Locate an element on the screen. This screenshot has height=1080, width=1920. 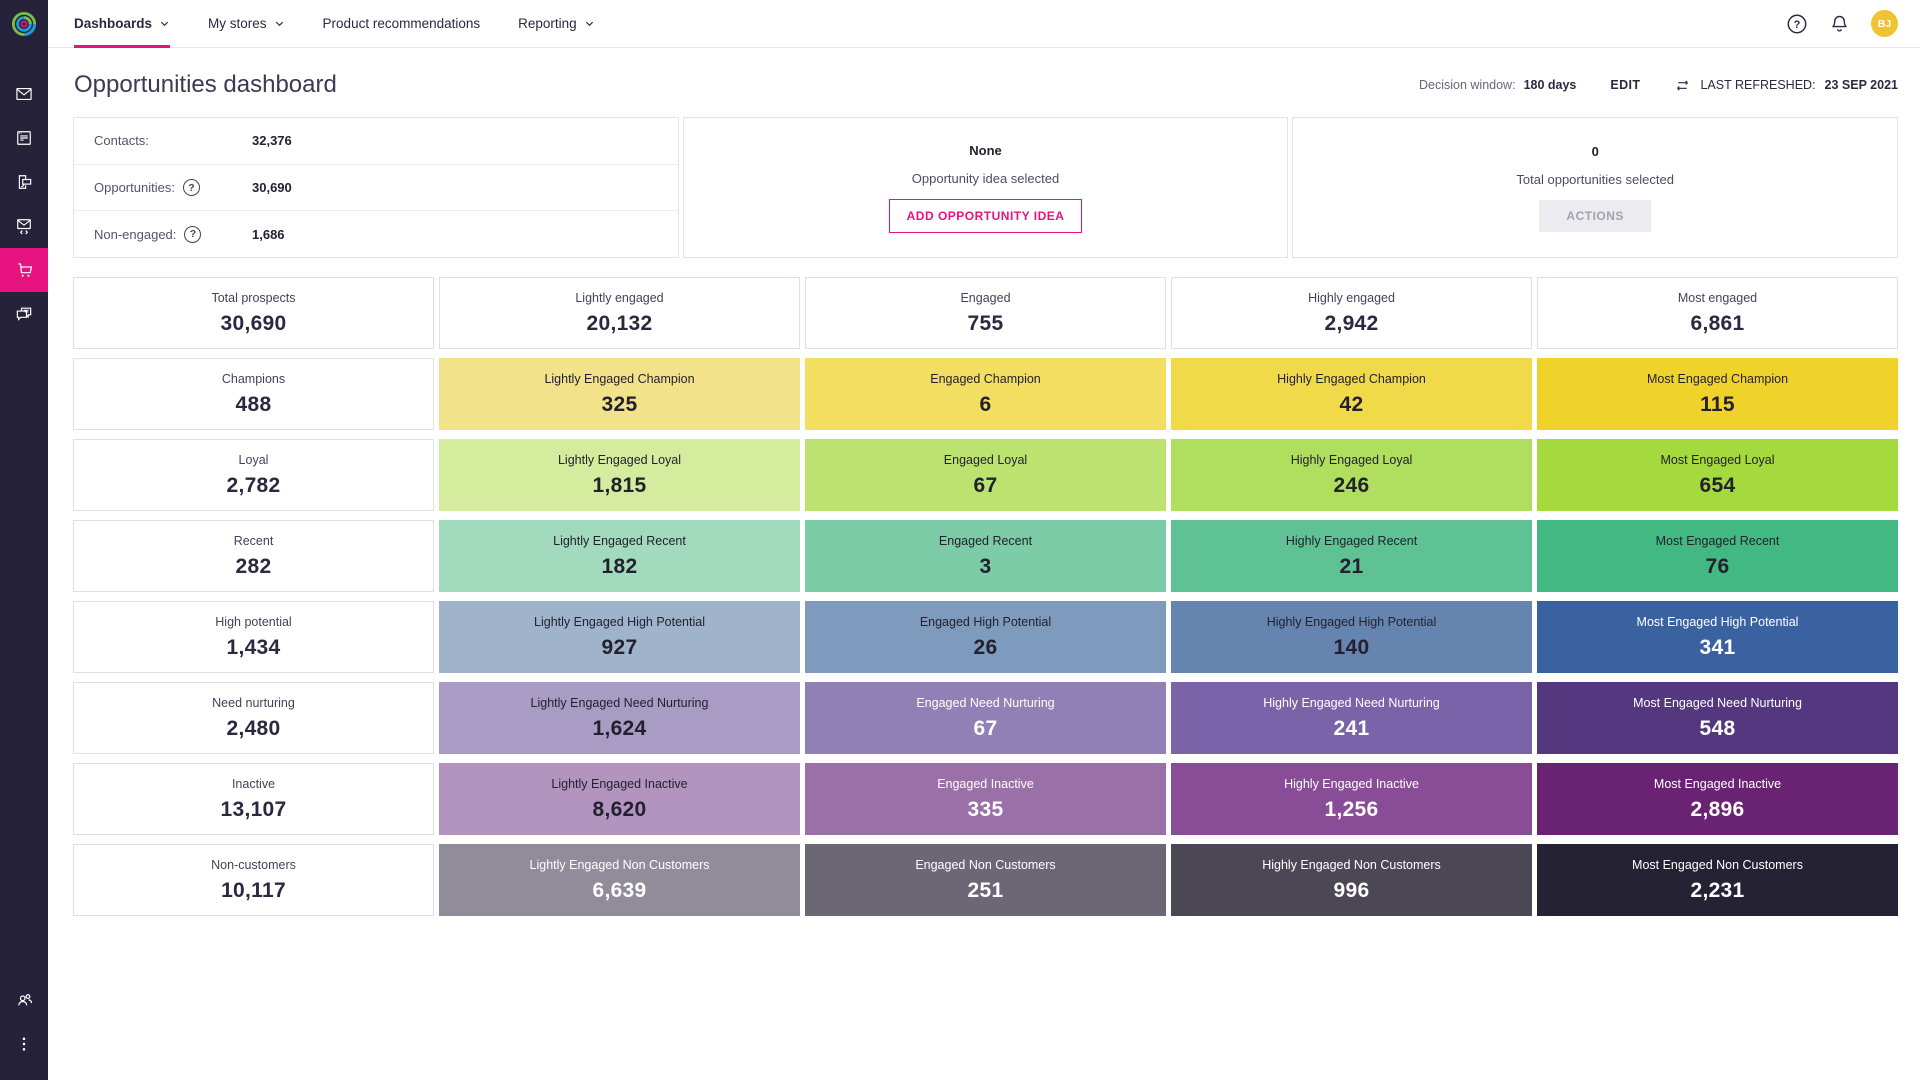
sidebar-item-email-code is located at coordinates (24, 226).